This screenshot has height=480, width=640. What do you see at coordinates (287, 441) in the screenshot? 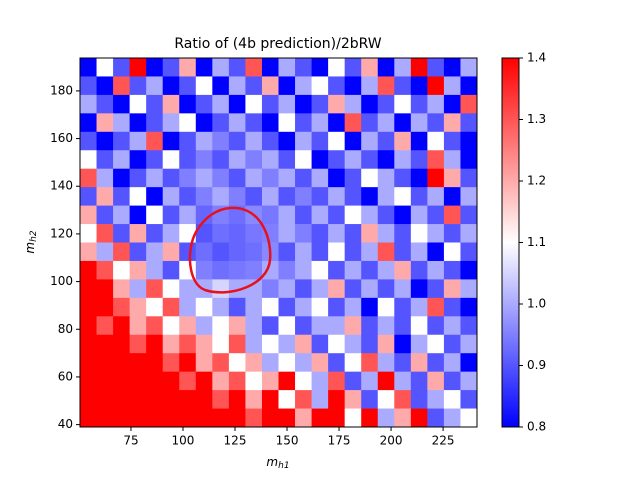
I see `x-tick-label: 150` at bounding box center [287, 441].